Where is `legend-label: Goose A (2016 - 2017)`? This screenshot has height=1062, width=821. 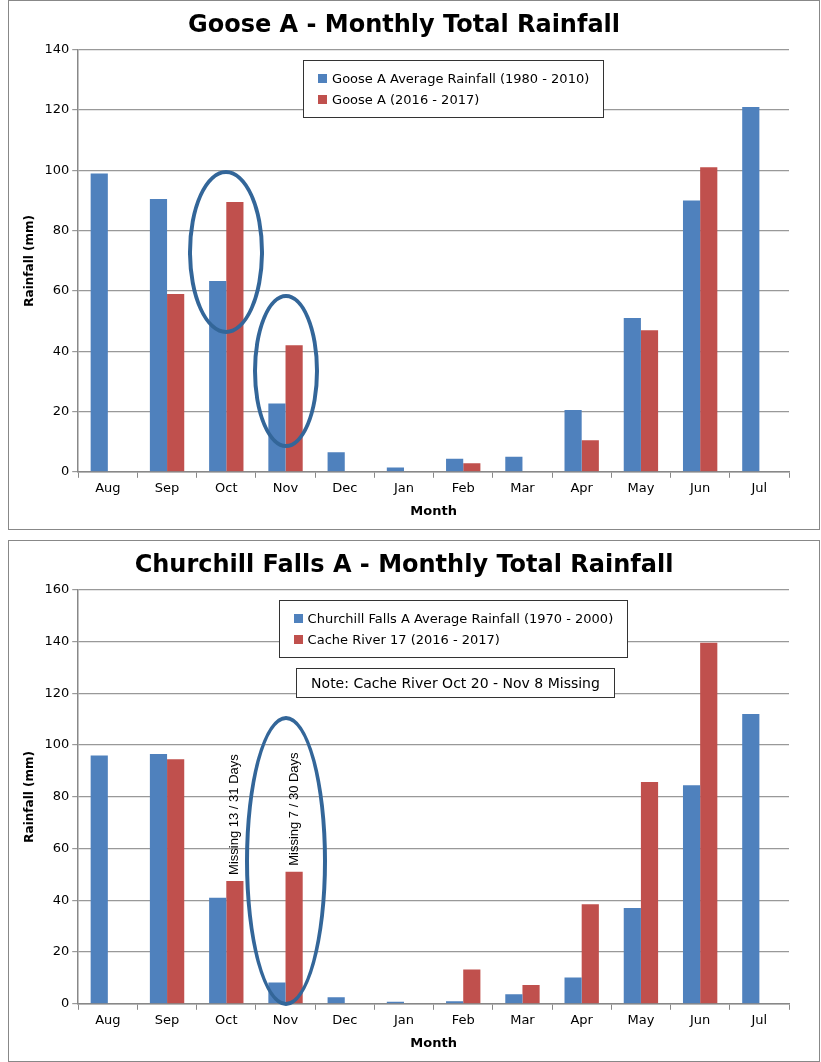
legend-label: Goose A (2016 - 2017) is located at coordinates (406, 99).